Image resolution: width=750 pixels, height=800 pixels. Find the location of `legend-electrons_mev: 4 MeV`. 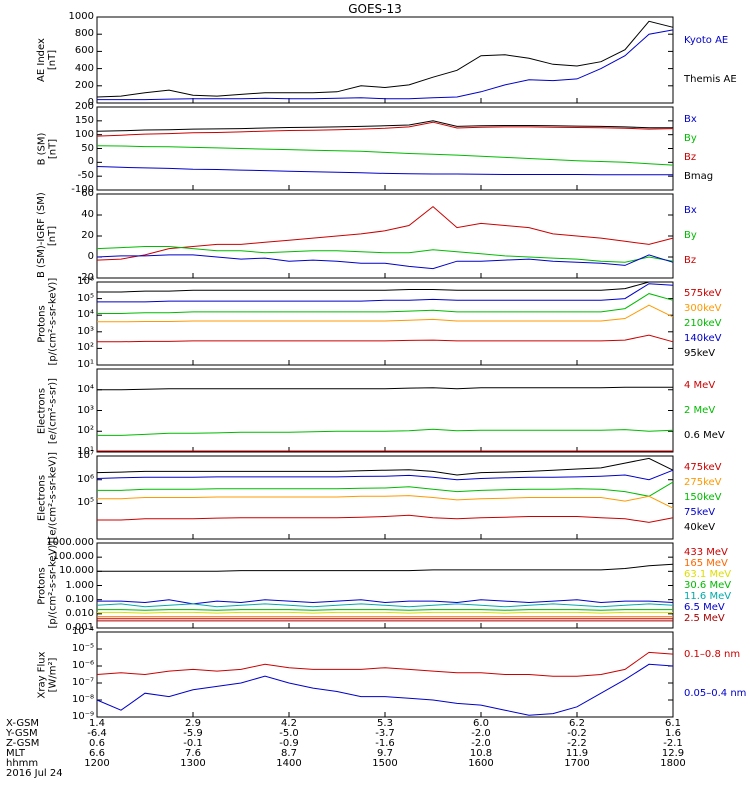

legend-electrons_mev: 4 MeV is located at coordinates (700, 385).